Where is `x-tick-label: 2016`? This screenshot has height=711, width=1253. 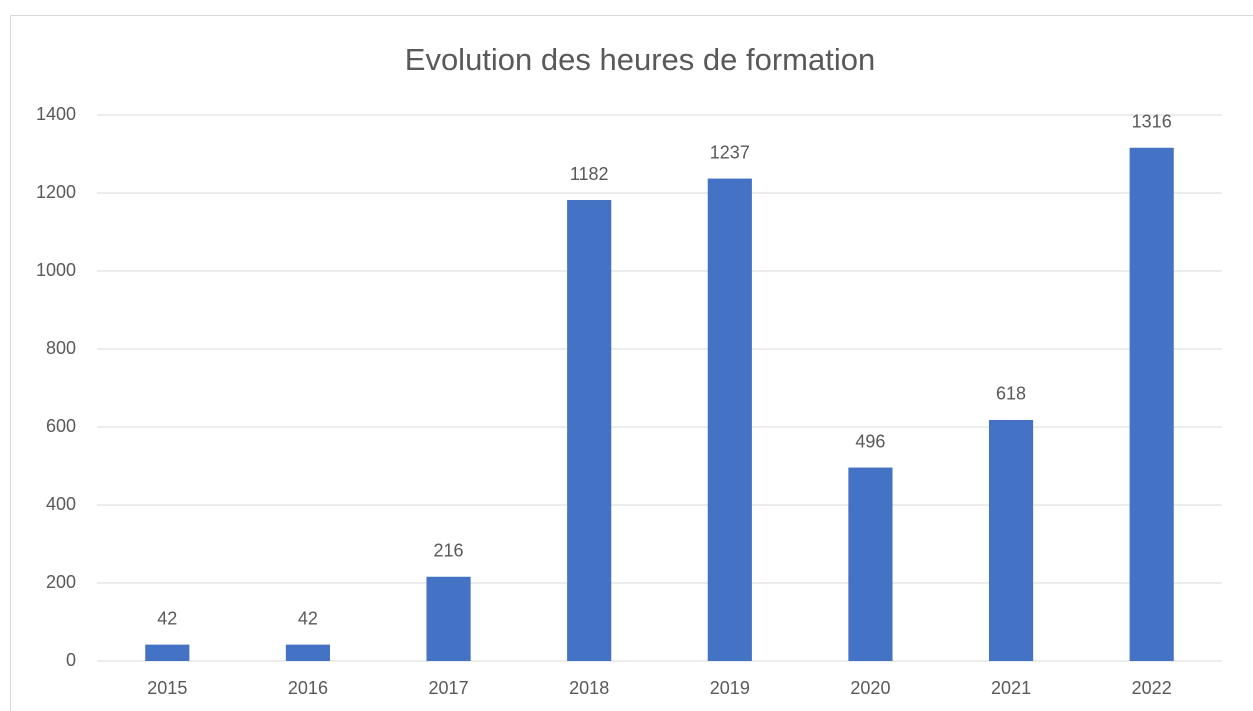
x-tick-label: 2016 is located at coordinates (308, 688).